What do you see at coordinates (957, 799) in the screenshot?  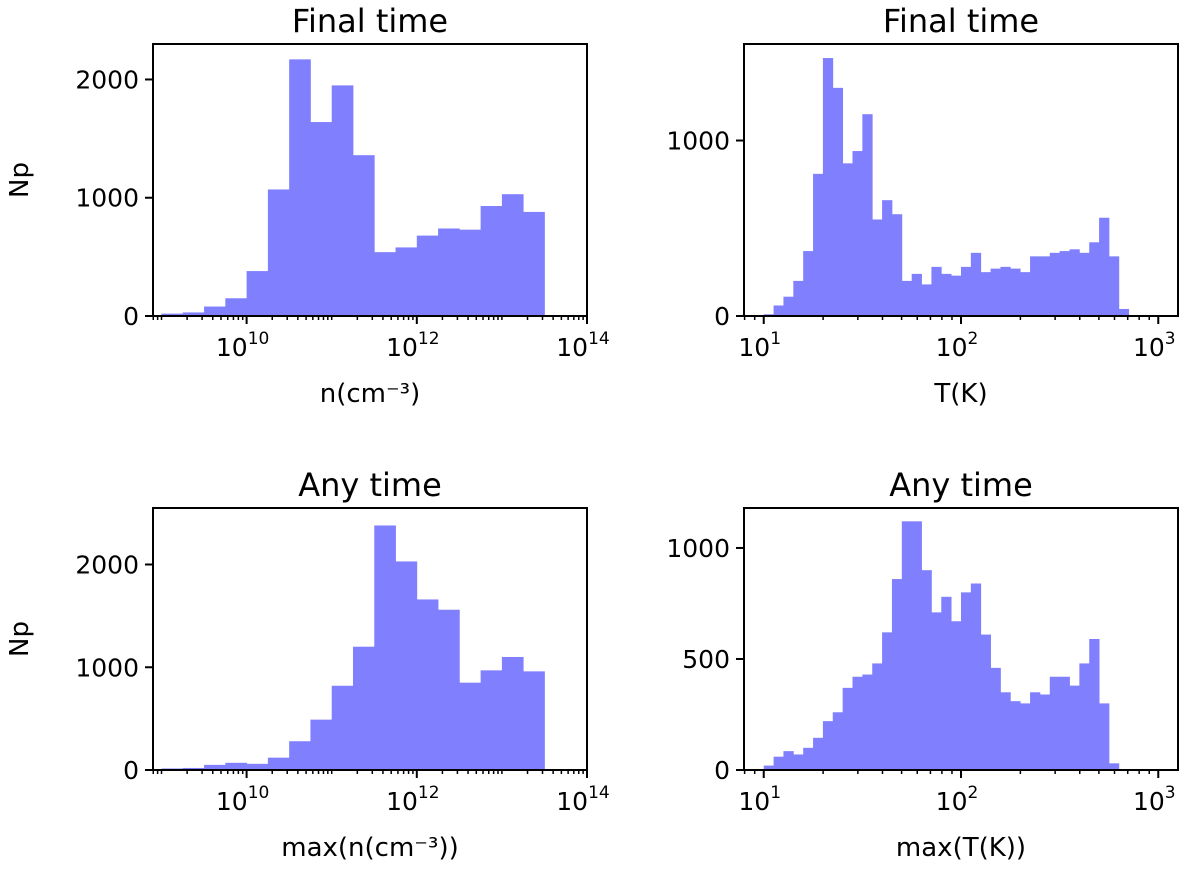 I see `x-tick-label: 10²` at bounding box center [957, 799].